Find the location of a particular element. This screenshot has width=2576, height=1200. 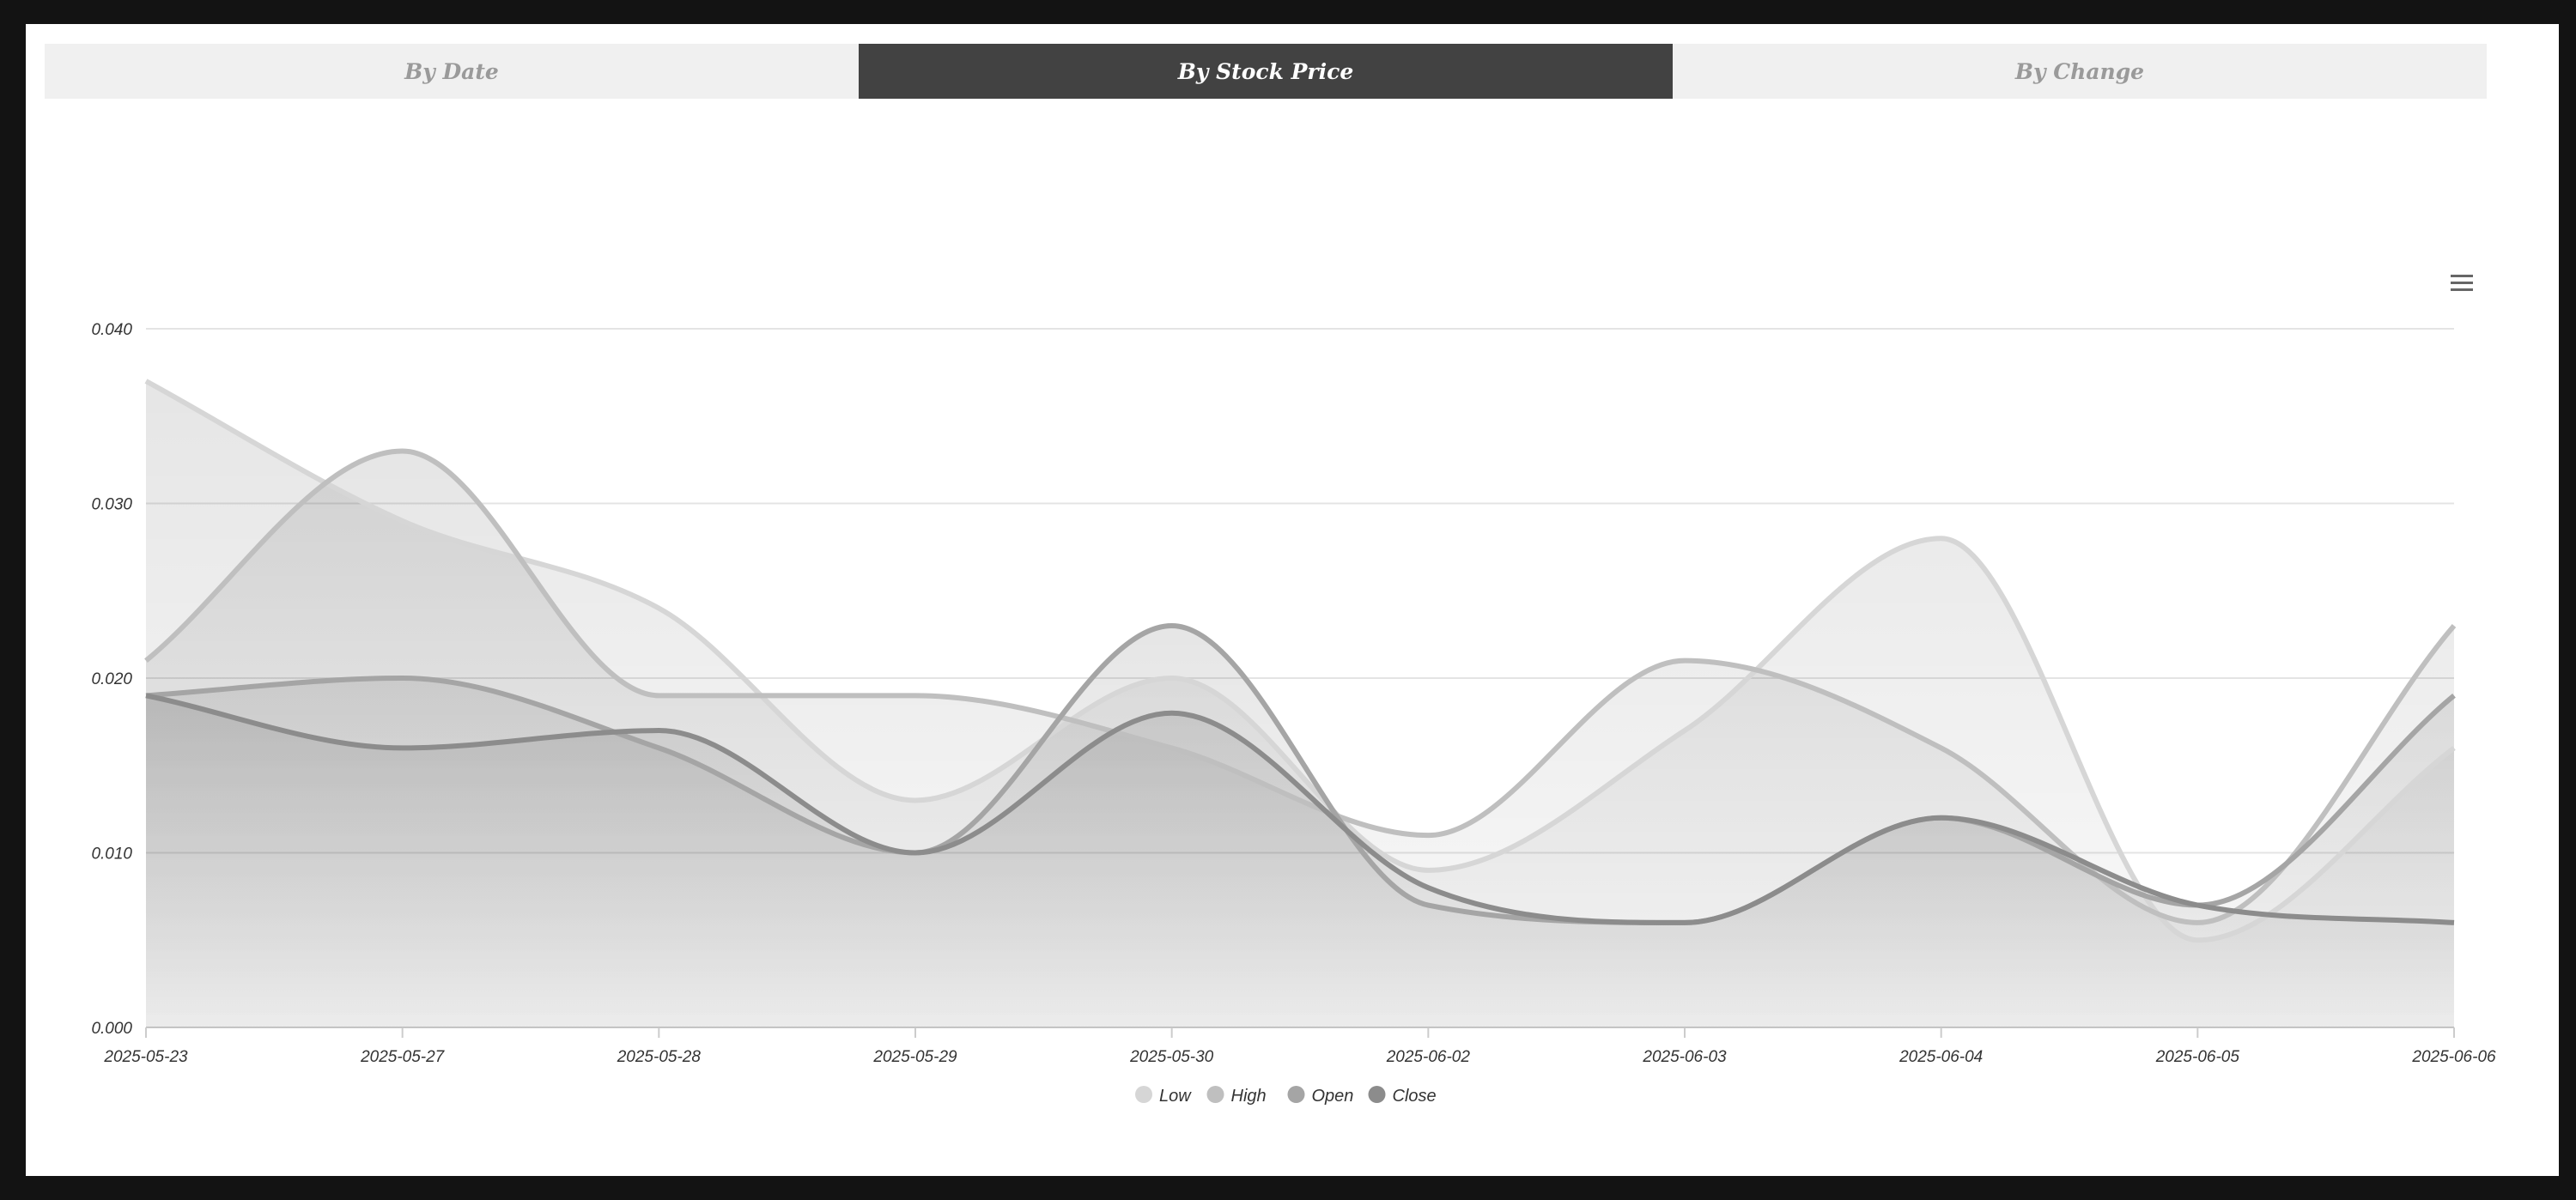

y-tick-label: 0.020 is located at coordinates (112, 679).